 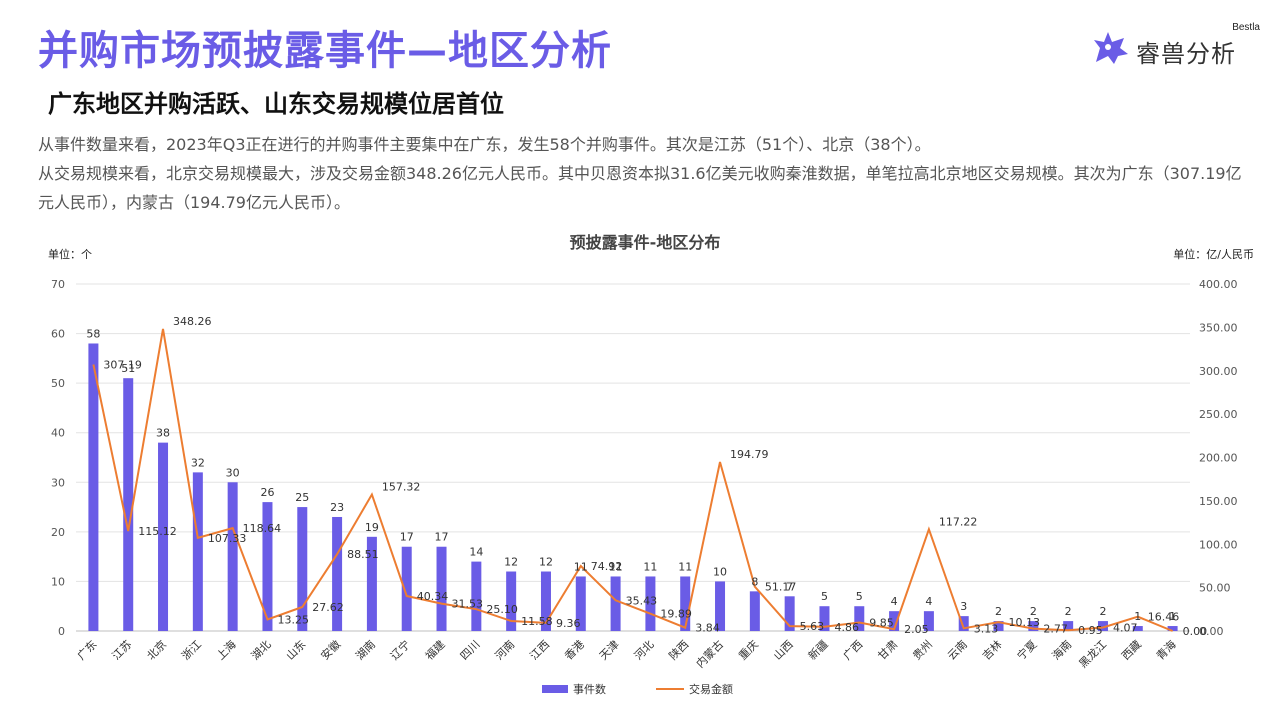 What do you see at coordinates (476, 552) in the screenshot?
I see `bar-data-label: 14` at bounding box center [476, 552].